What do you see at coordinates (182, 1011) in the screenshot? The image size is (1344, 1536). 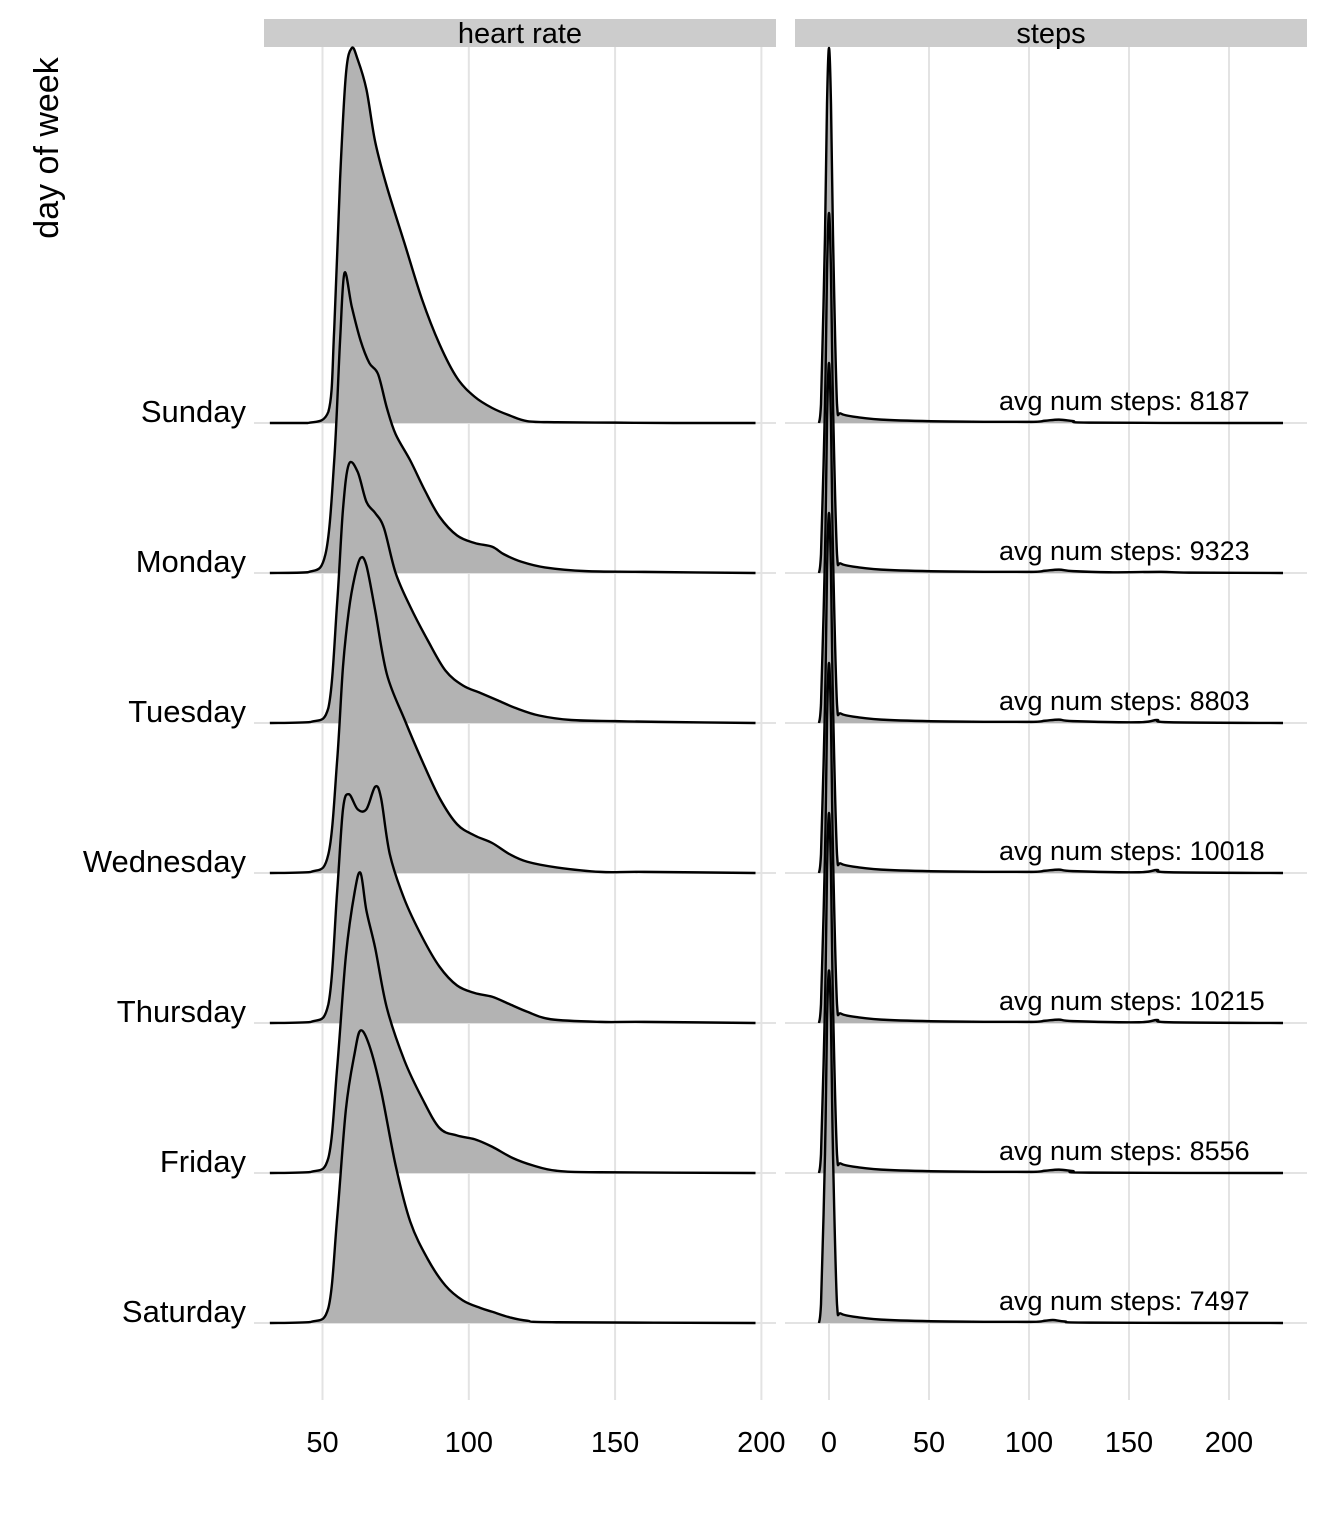 I see `day-label-thursday: Thursday` at bounding box center [182, 1011].